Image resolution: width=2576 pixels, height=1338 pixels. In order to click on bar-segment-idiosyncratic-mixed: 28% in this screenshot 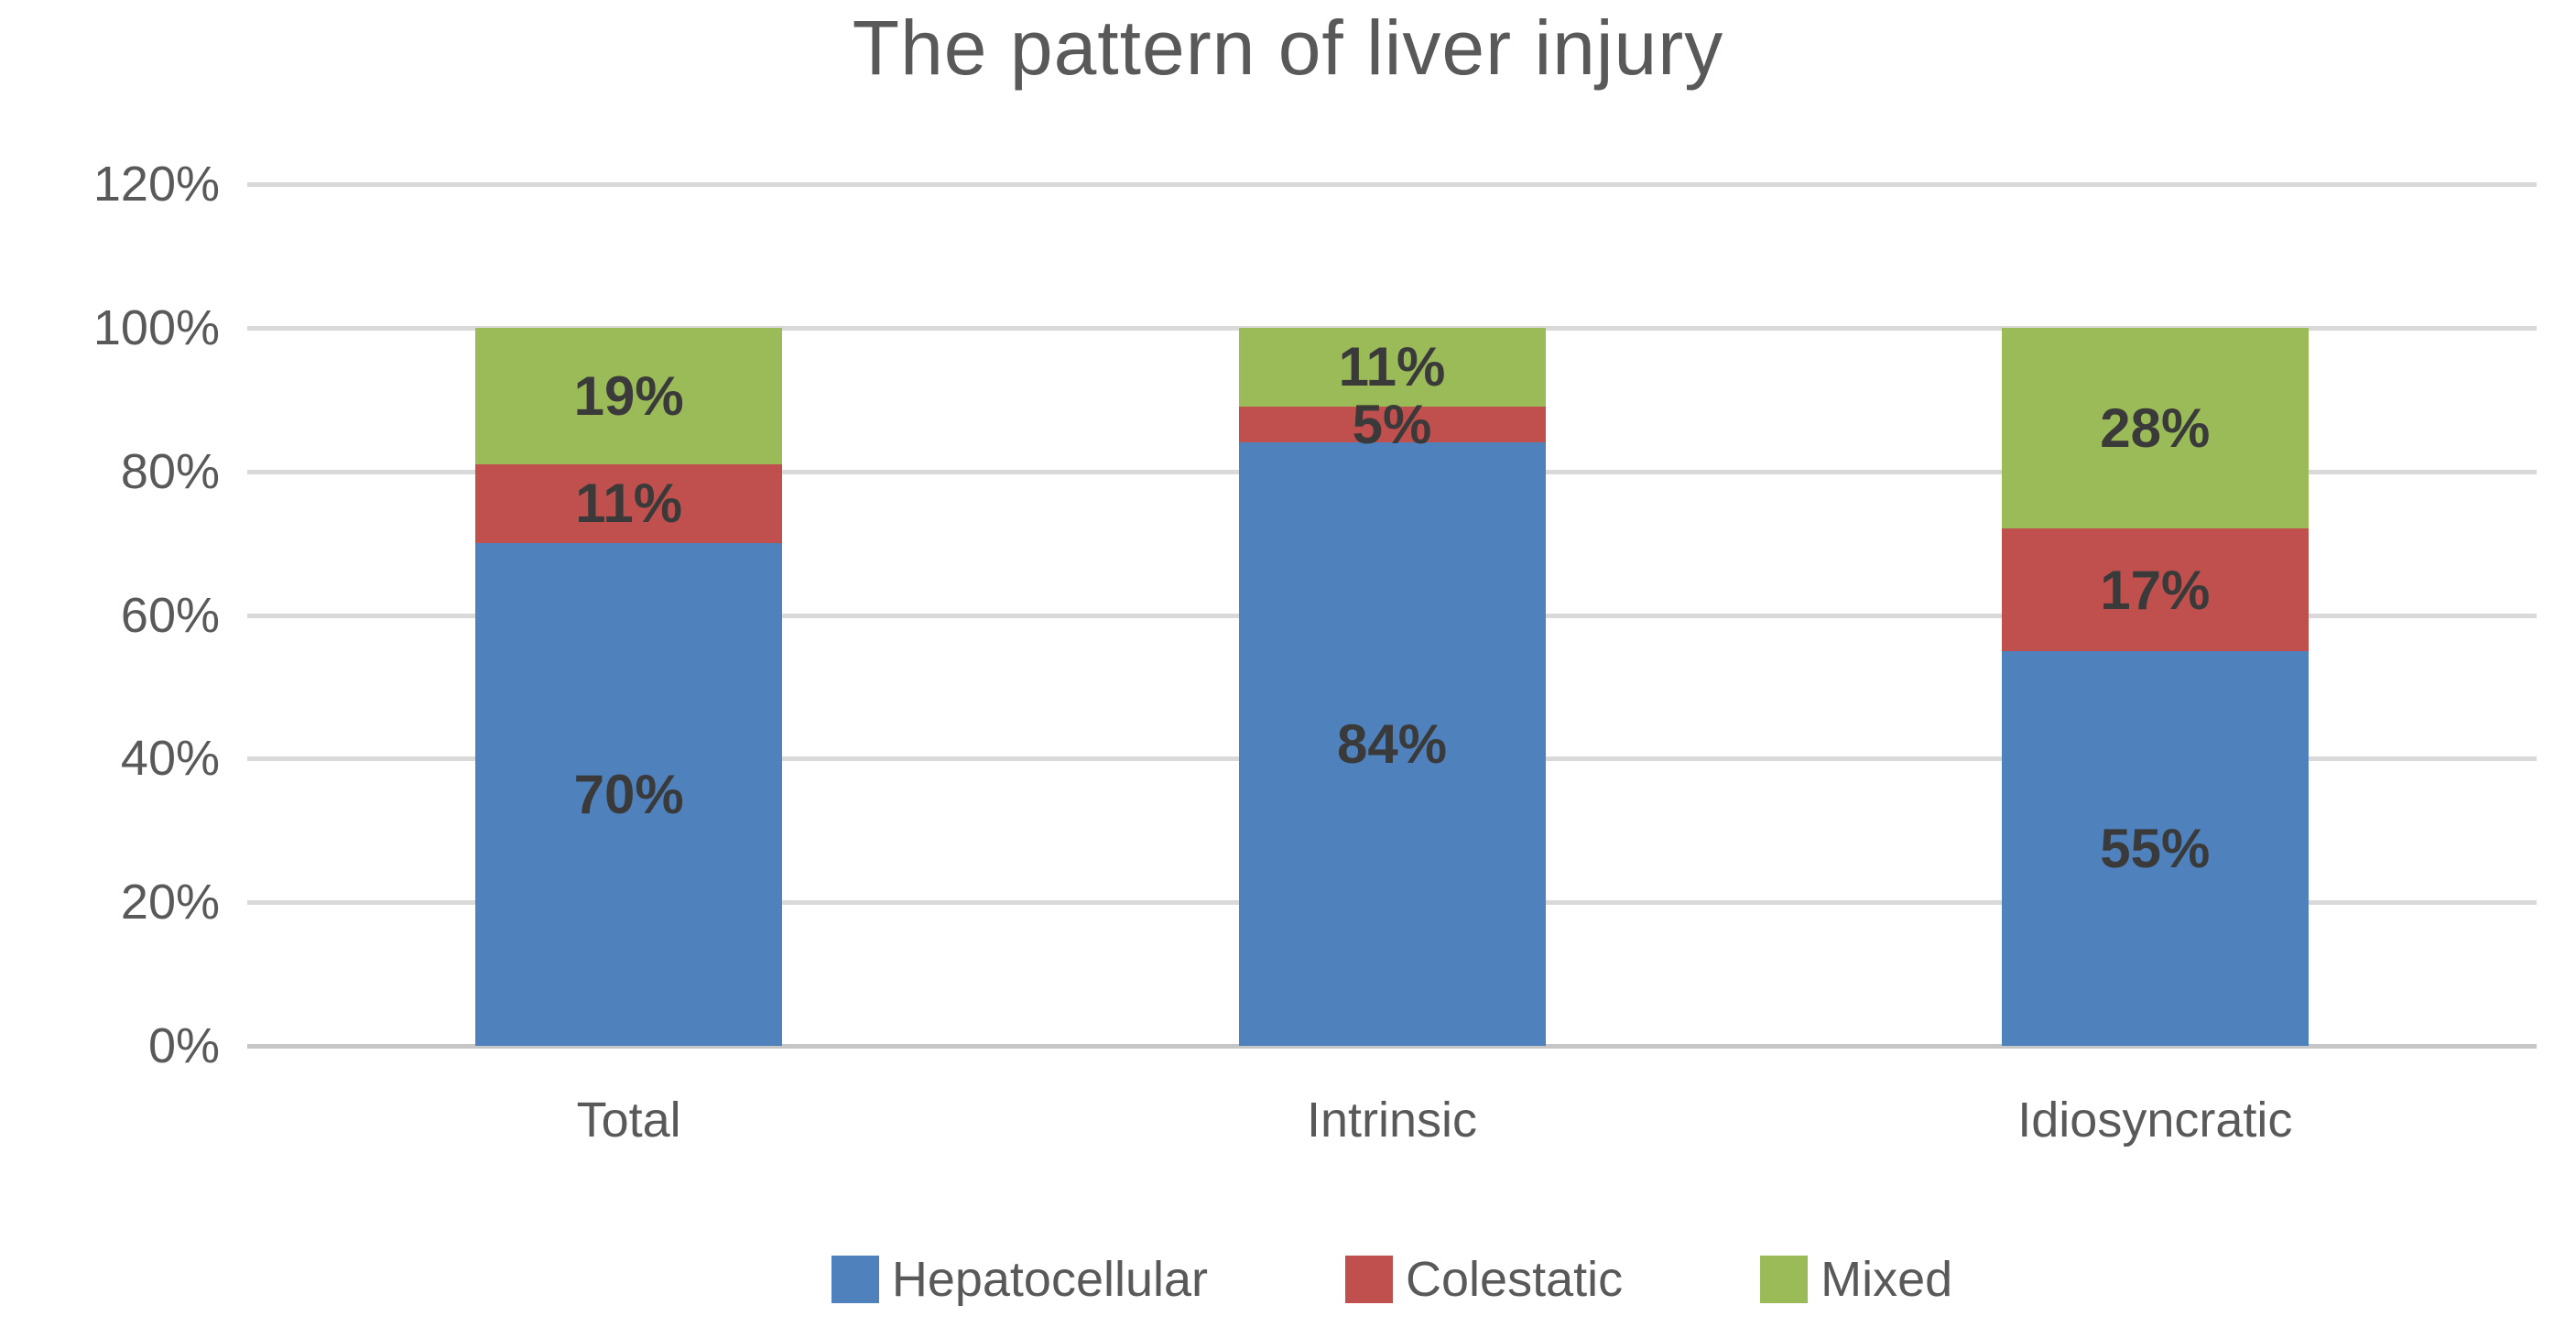, I will do `click(2155, 428)`.